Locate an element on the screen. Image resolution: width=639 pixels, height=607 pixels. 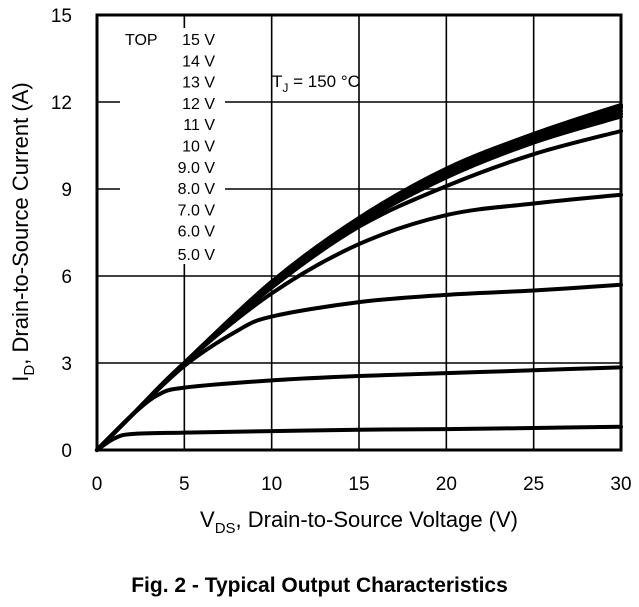
x-axis-label: VDS, Drain-to-Source Voltage (V) is located at coordinates (359, 522).